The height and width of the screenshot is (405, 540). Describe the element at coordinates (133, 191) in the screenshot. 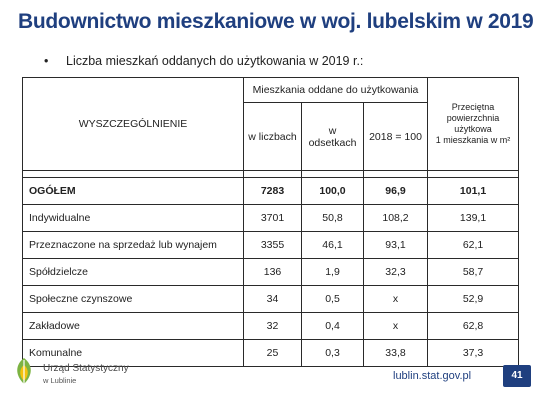

I see `row-label: OGÓŁEM` at that location.